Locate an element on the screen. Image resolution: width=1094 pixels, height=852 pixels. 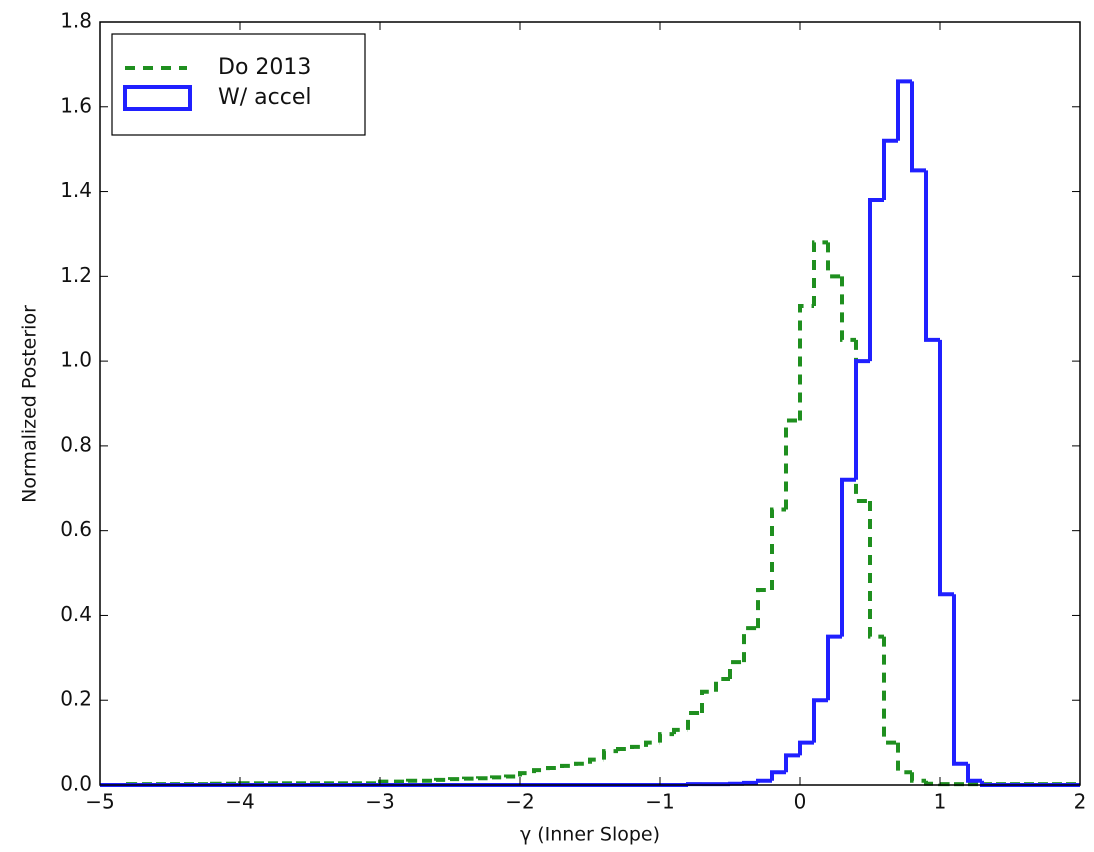
y-tick-label: 1.2 is located at coordinates (76, 275).